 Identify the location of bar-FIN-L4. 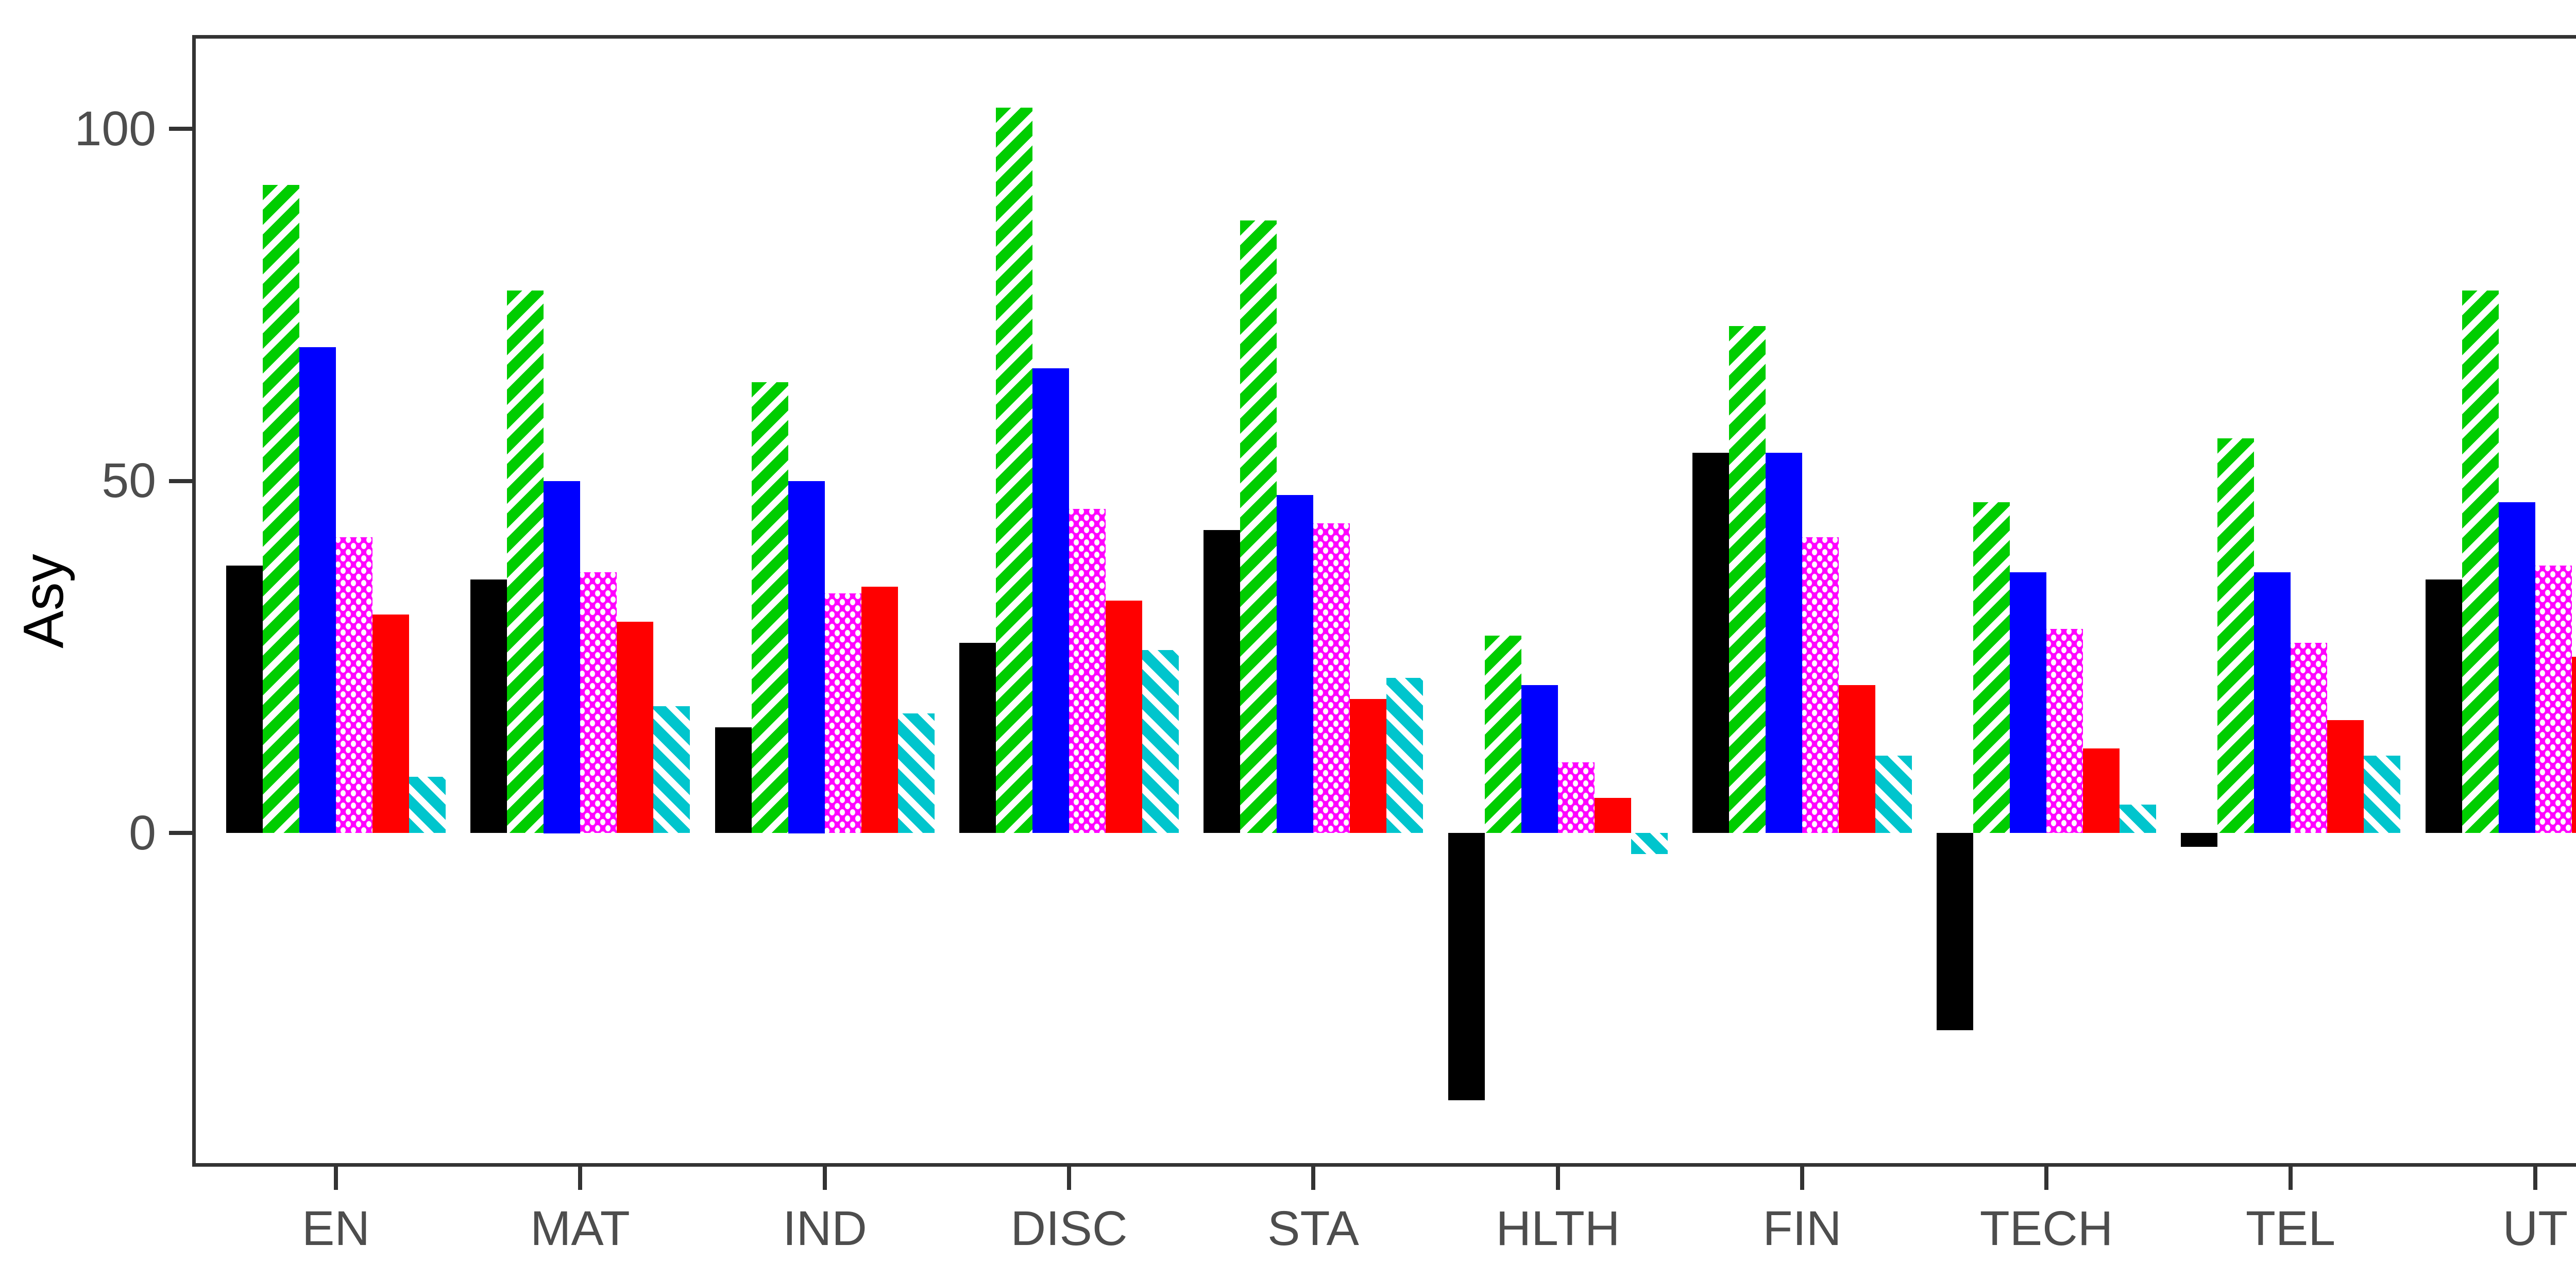
(1857, 759).